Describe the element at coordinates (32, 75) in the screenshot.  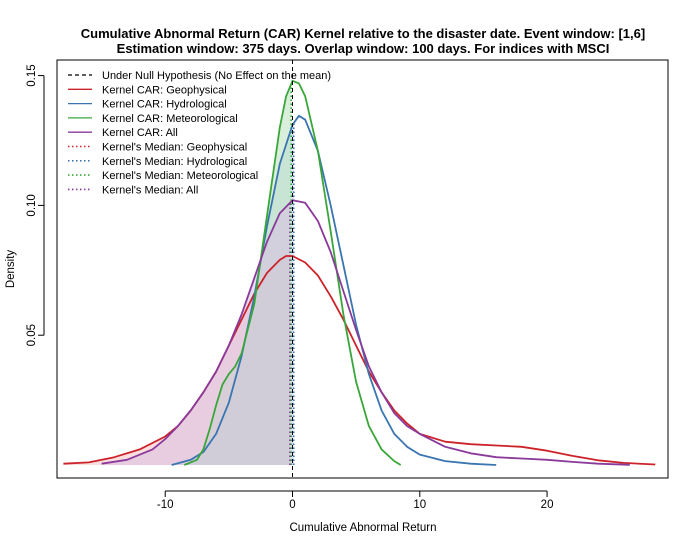
I see `y-tick-label-2: 0.15` at that location.